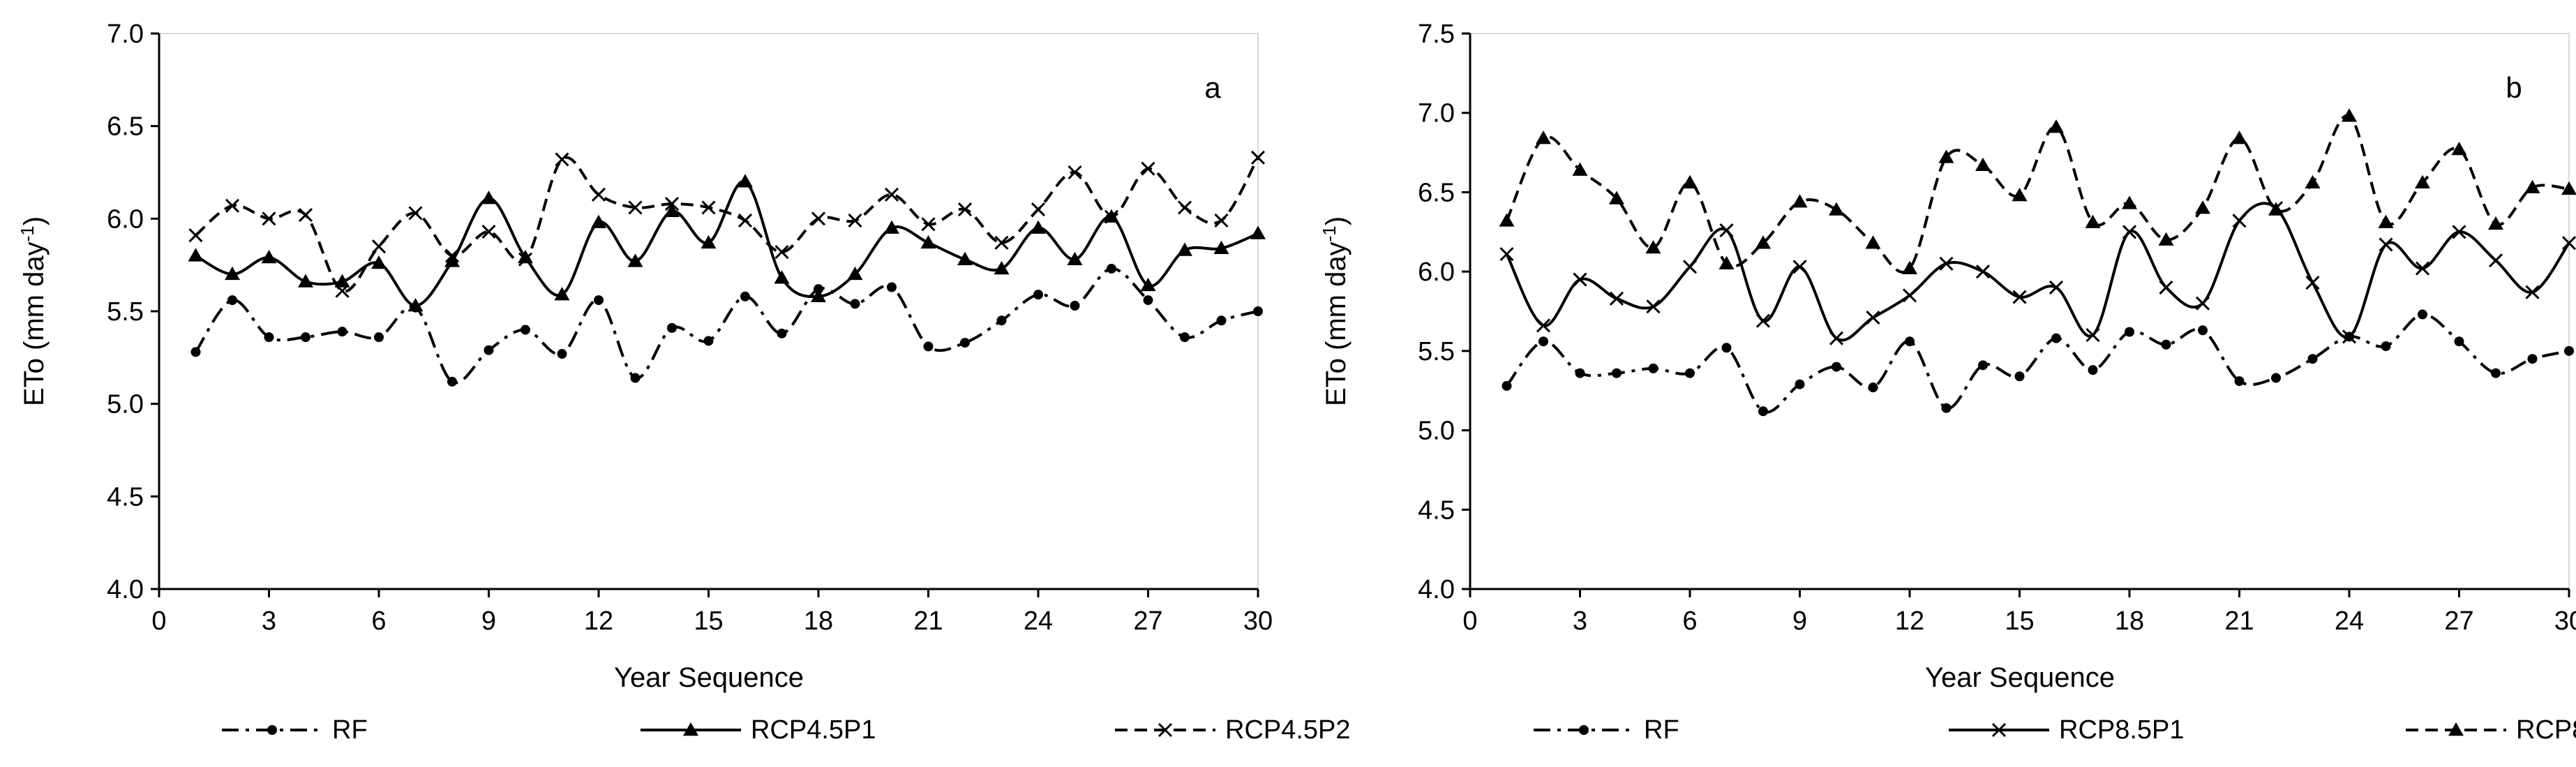  What do you see at coordinates (1165, 730) in the screenshot?
I see `legend-marker-rcp4-5p2` at bounding box center [1165, 730].